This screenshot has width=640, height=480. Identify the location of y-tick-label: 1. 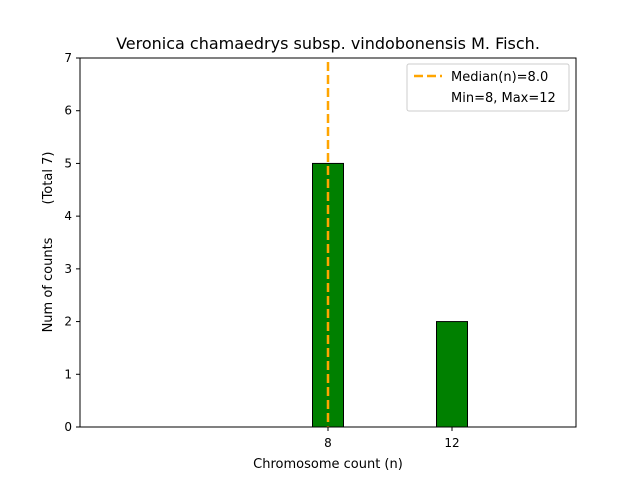
(68, 374).